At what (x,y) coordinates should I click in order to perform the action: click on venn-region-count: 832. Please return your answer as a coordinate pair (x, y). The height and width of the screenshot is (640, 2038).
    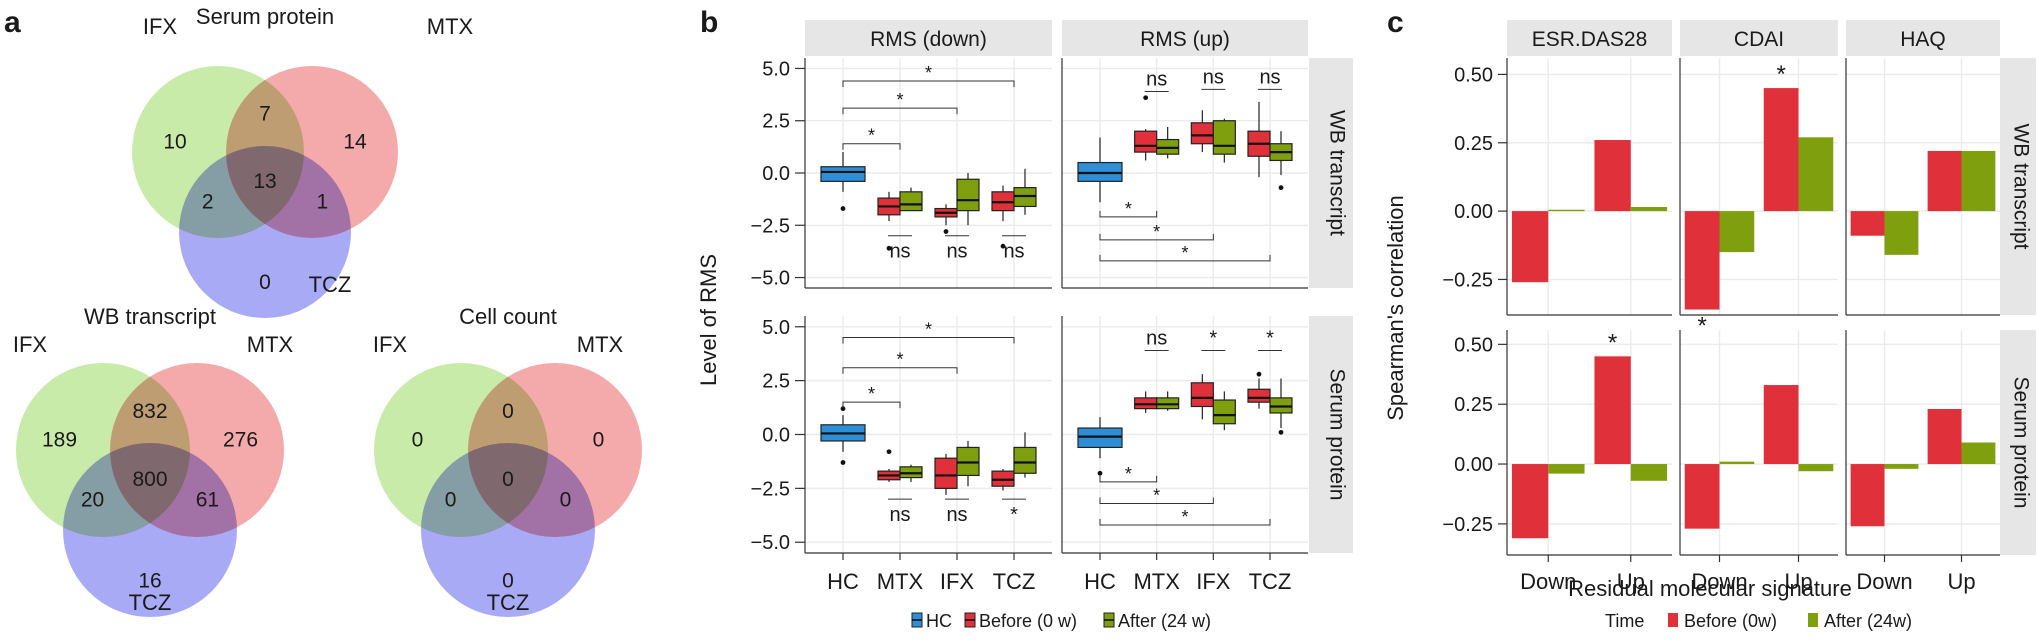
    Looking at the image, I should click on (149, 411).